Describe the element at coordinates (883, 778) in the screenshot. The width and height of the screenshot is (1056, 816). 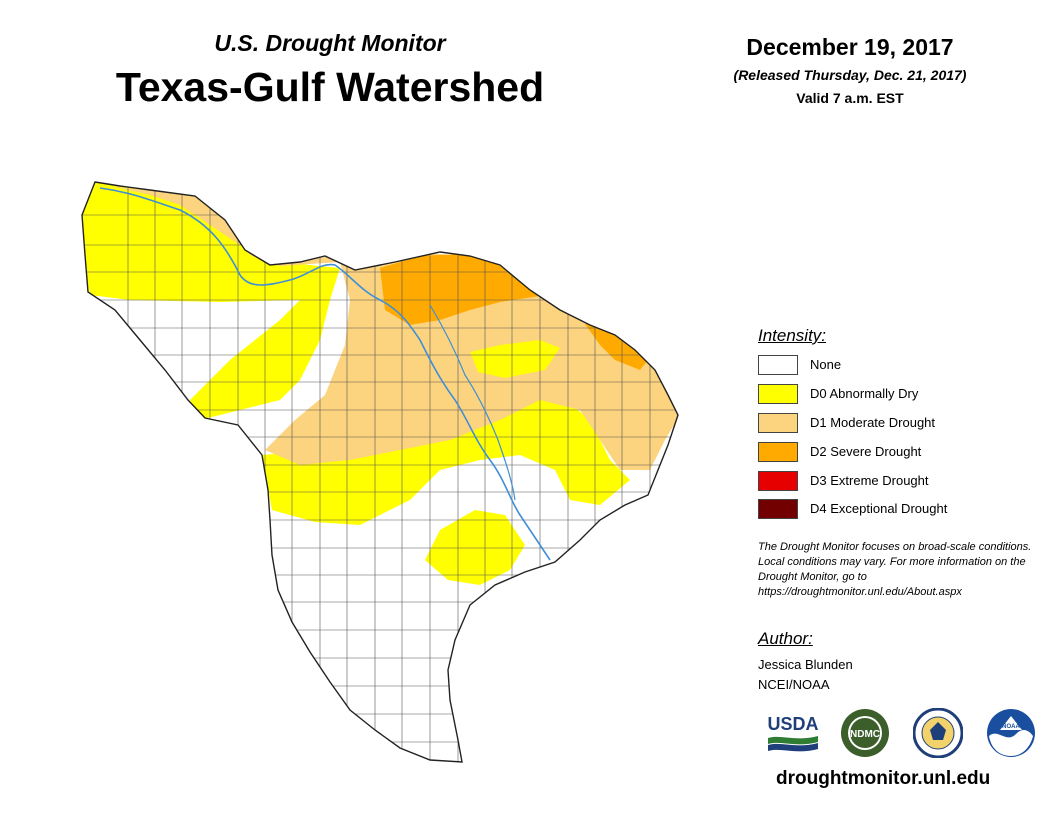
I see `website-link: droughtmonitor.unl.edu` at that location.